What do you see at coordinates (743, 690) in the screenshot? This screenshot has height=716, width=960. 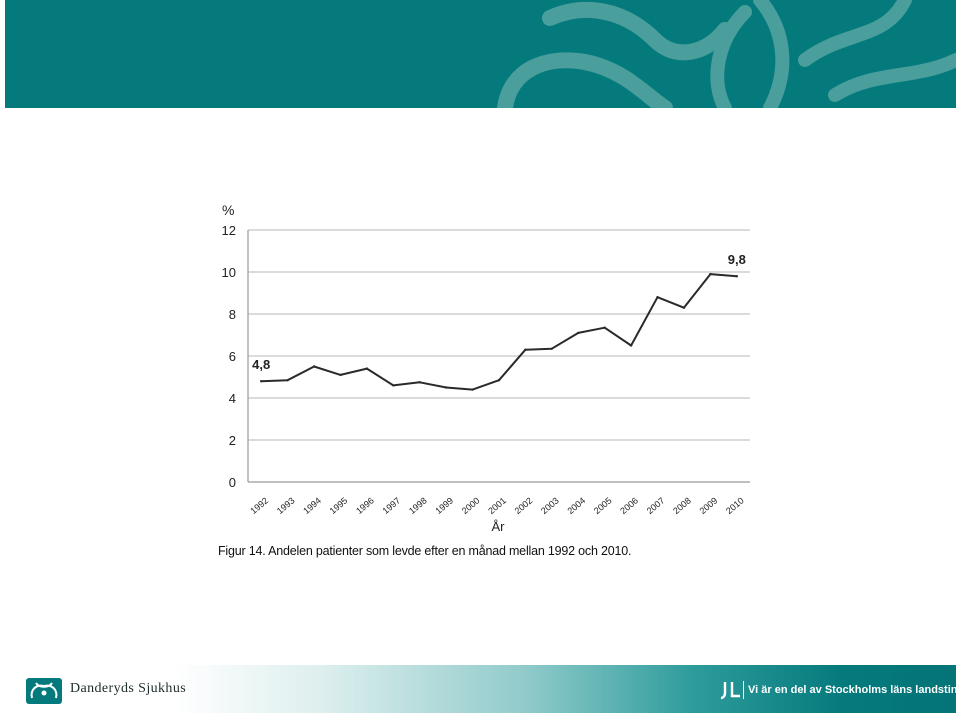 I see `footer-separator` at bounding box center [743, 690].